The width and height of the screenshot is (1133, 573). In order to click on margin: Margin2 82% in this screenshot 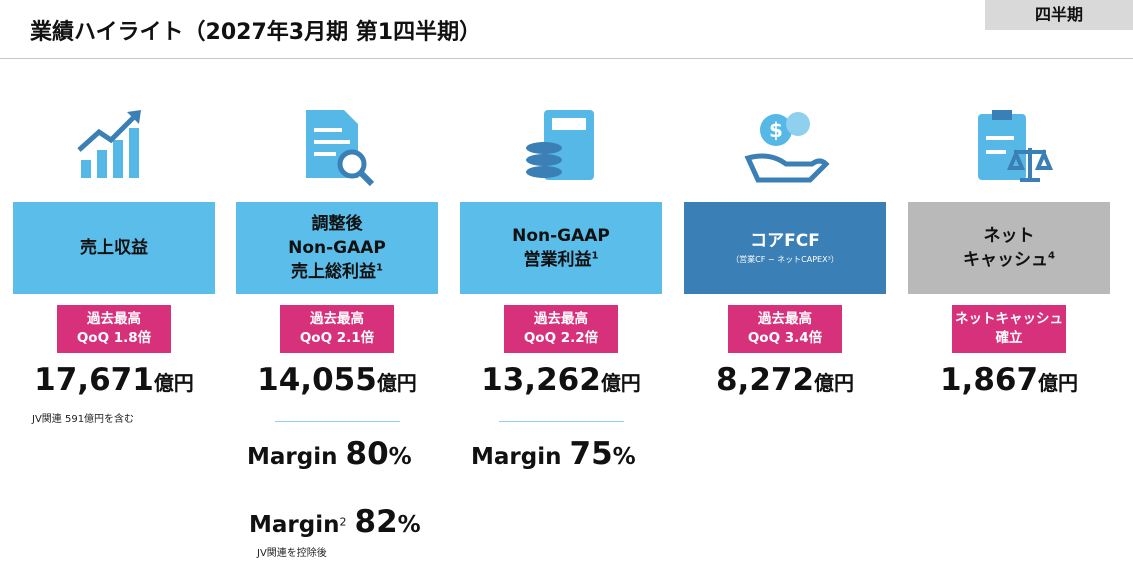, I will do `click(335, 522)`.